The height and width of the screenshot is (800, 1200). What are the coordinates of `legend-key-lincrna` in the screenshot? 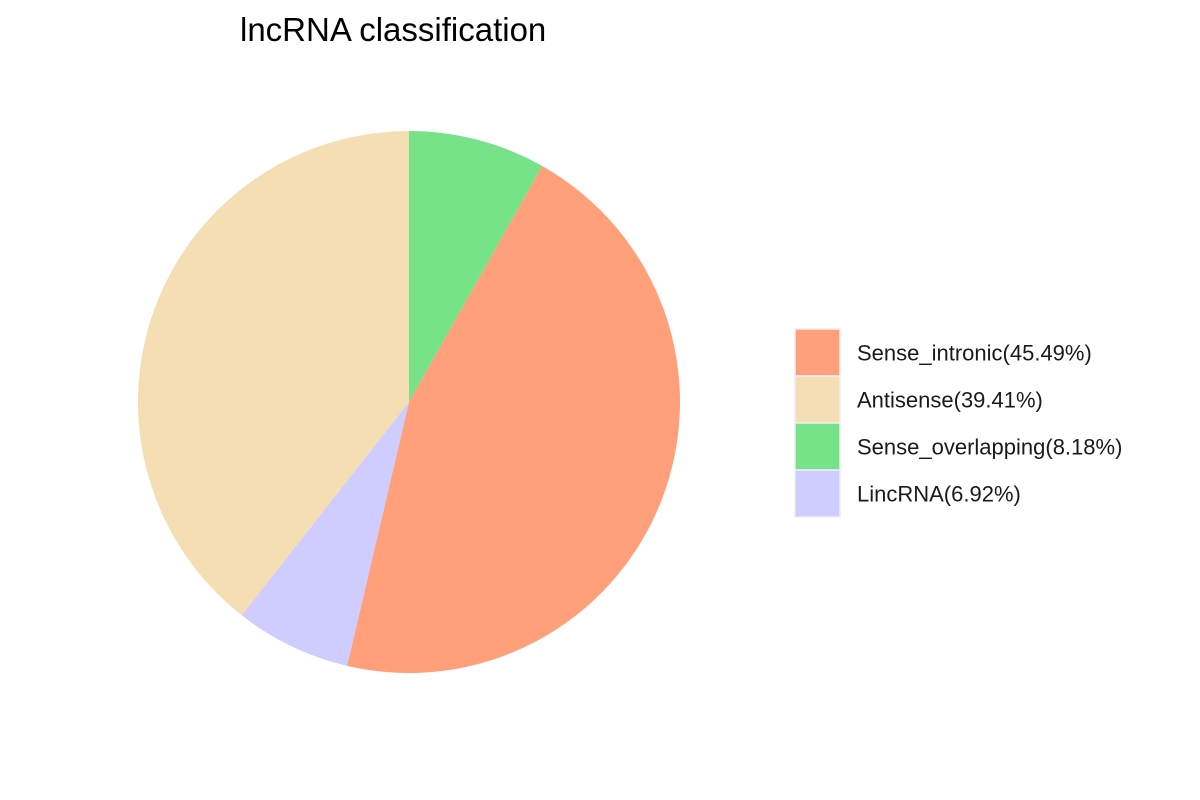 It's located at (817, 493).